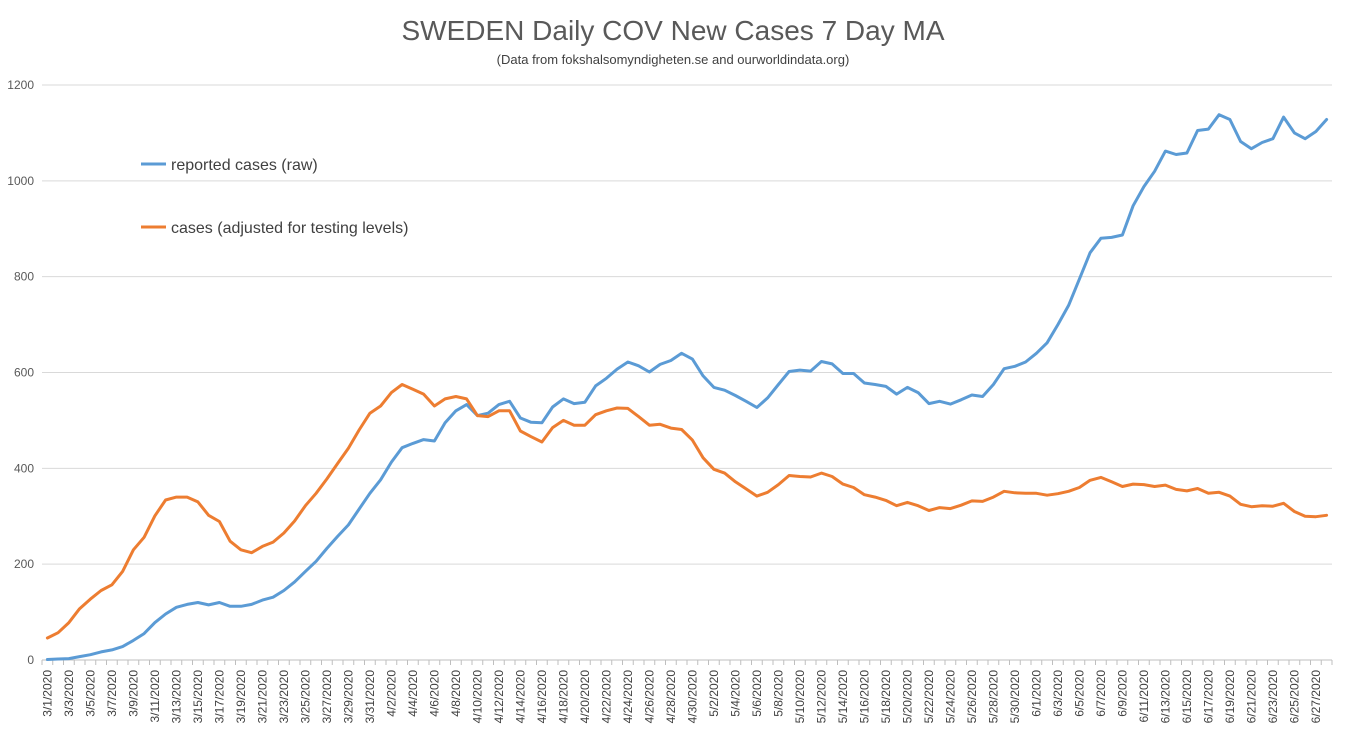 Image resolution: width=1347 pixels, height=739 pixels. Describe the element at coordinates (1079, 693) in the screenshot. I see `x-tick-label-48: 6/5/2020` at that location.